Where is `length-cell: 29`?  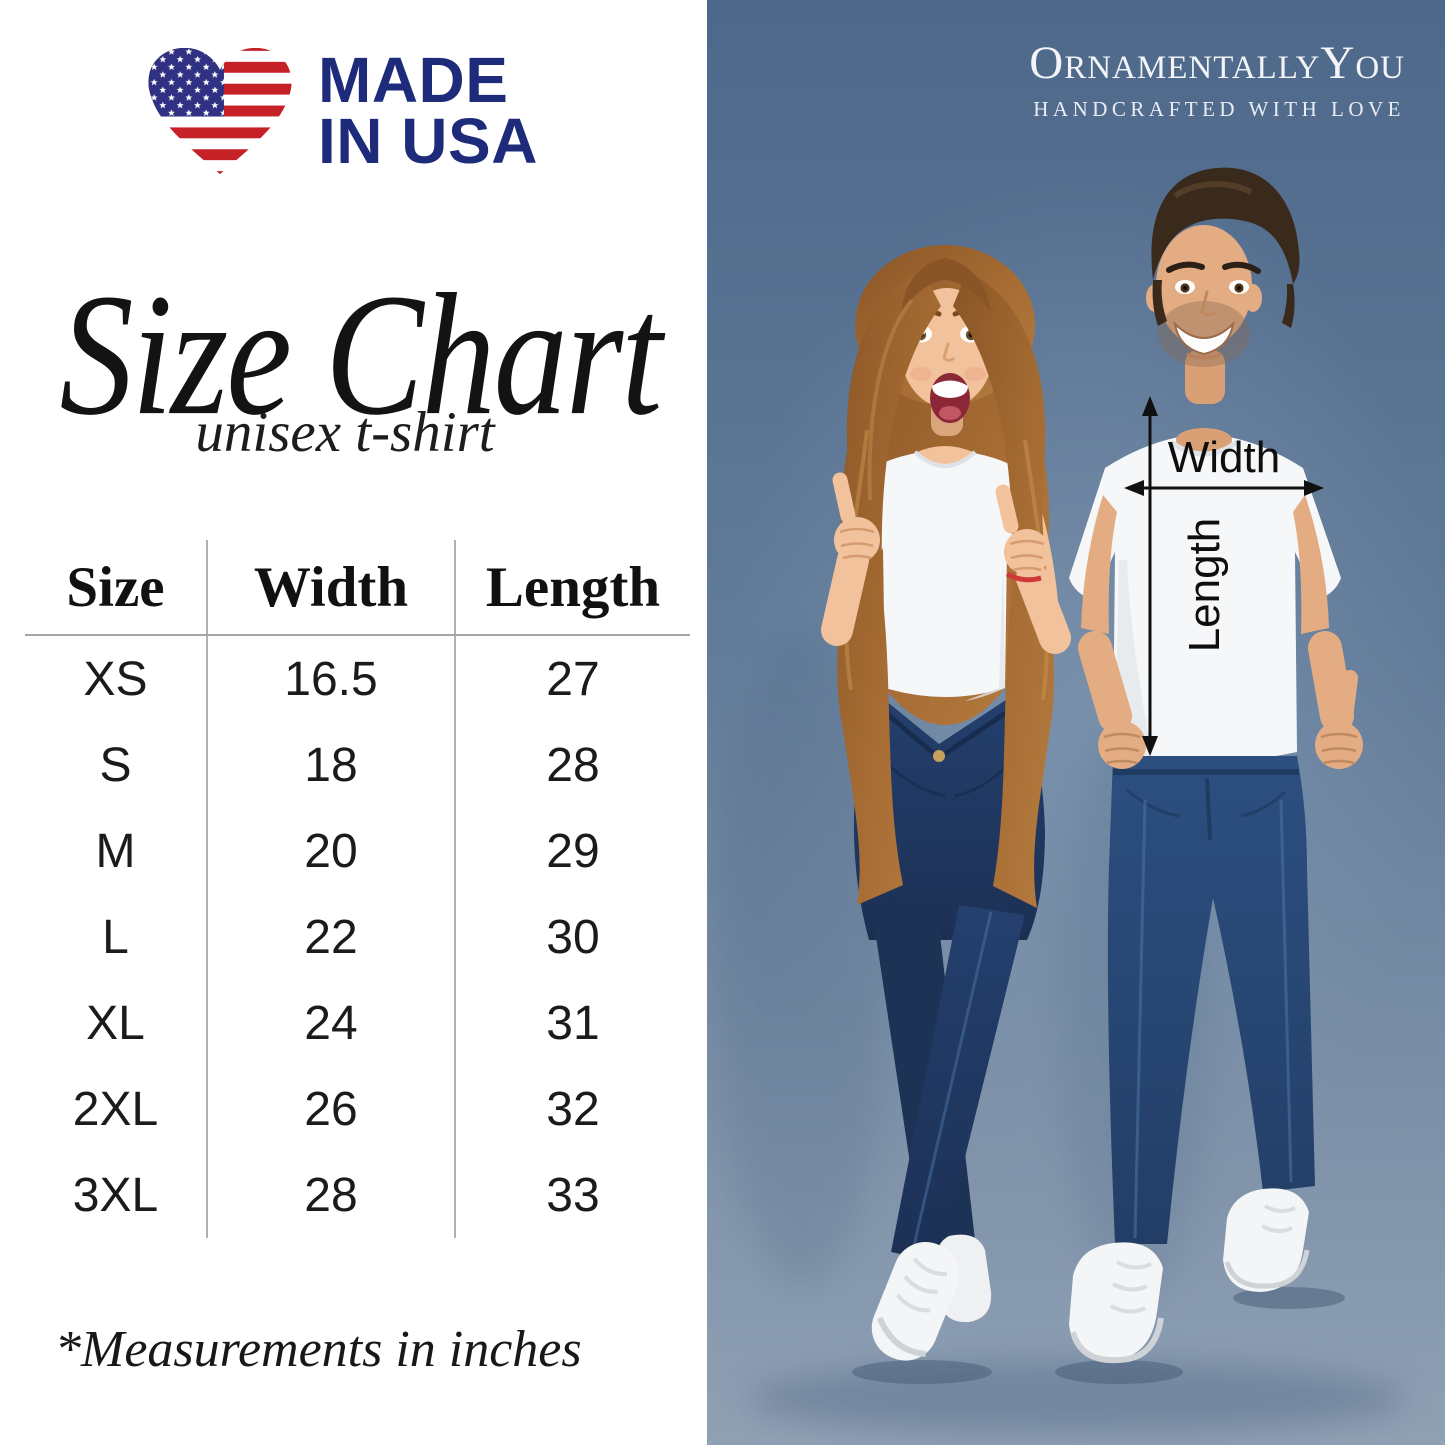
length-cell: 29 is located at coordinates (573, 851).